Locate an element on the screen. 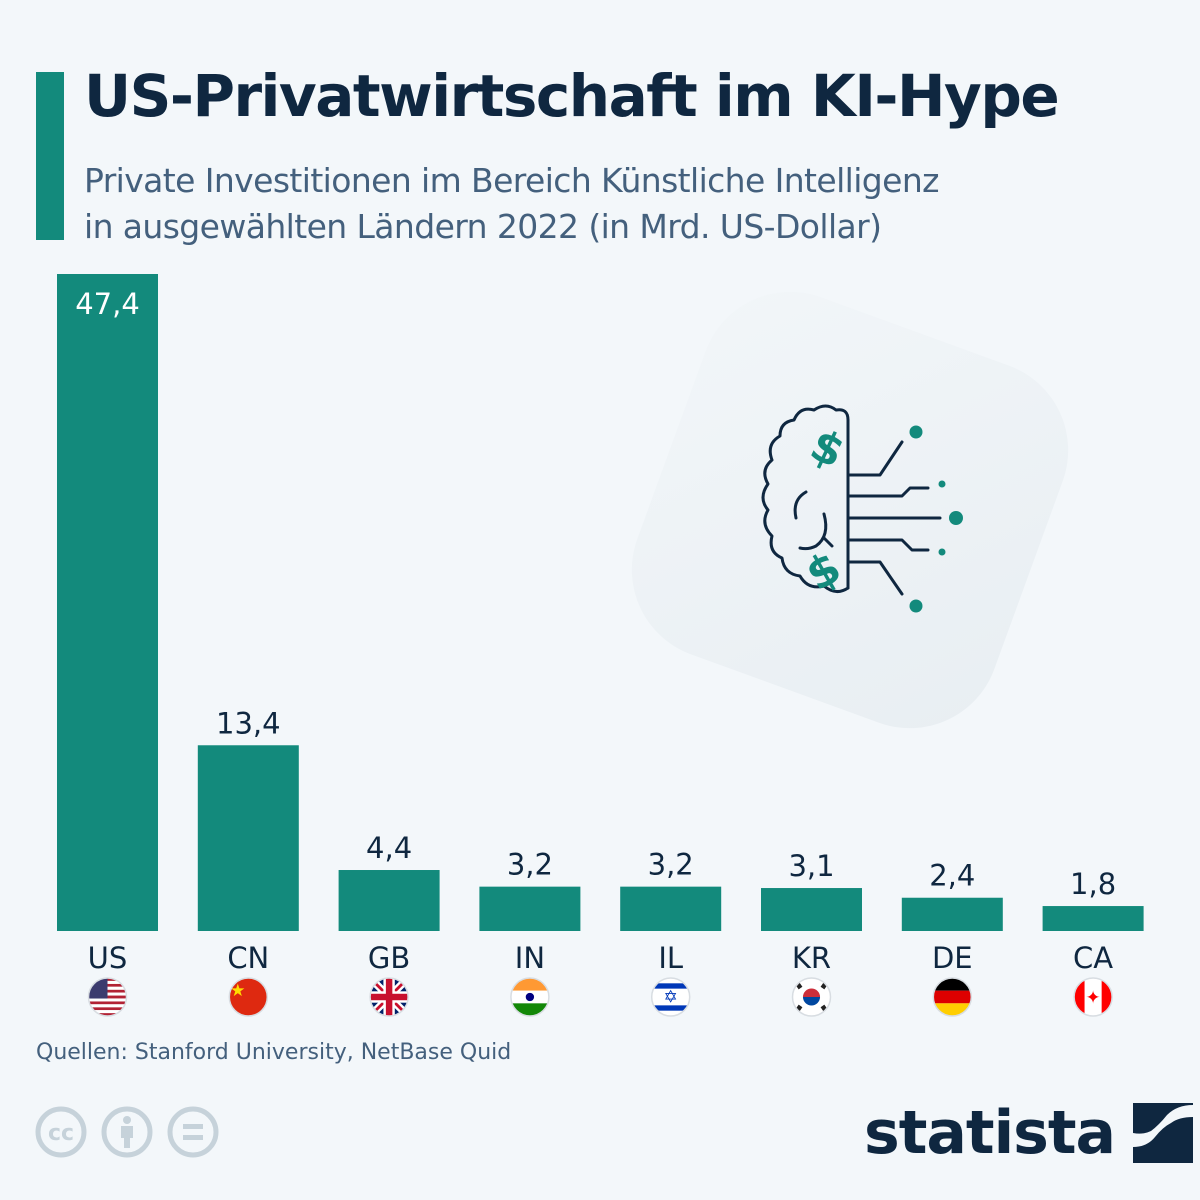 This screenshot has height=1200, width=1200. category-label-kr: KR is located at coordinates (811, 958).